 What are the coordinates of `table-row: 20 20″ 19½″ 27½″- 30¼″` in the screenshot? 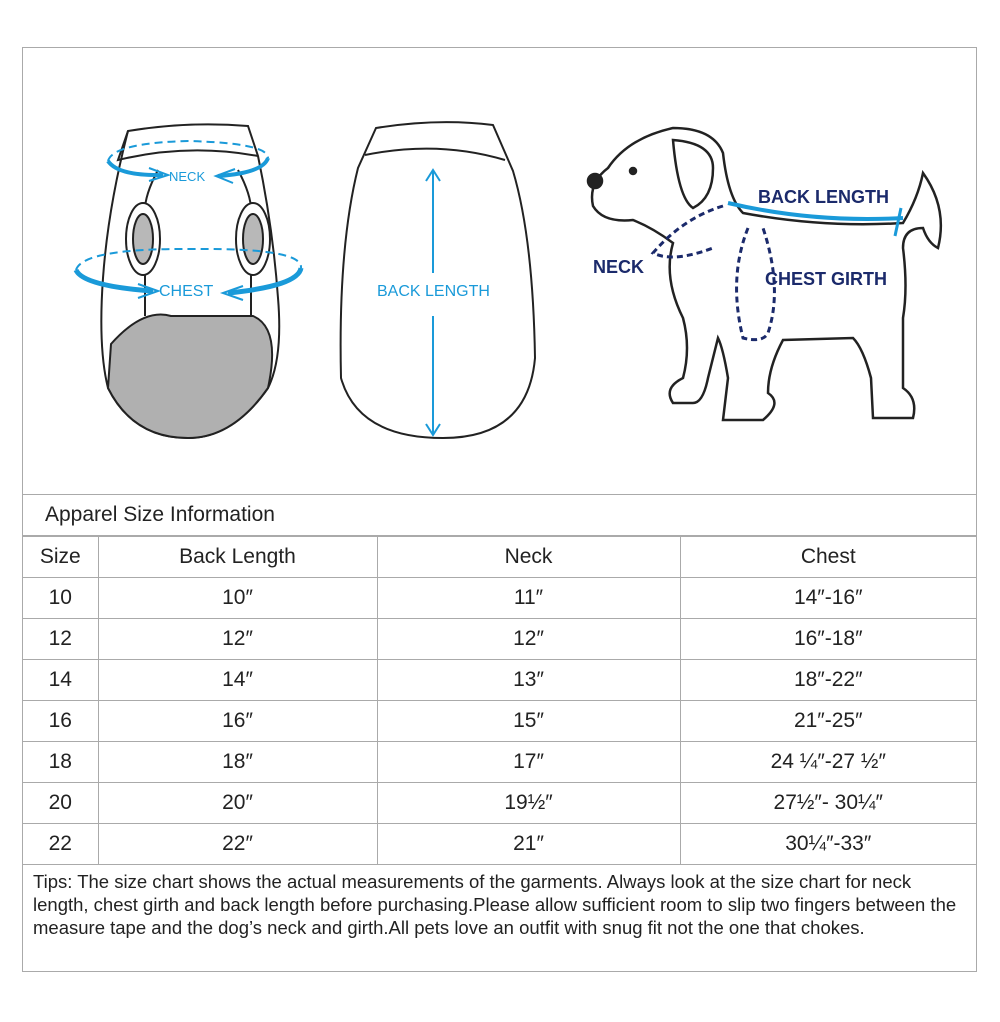 It's located at (499, 803).